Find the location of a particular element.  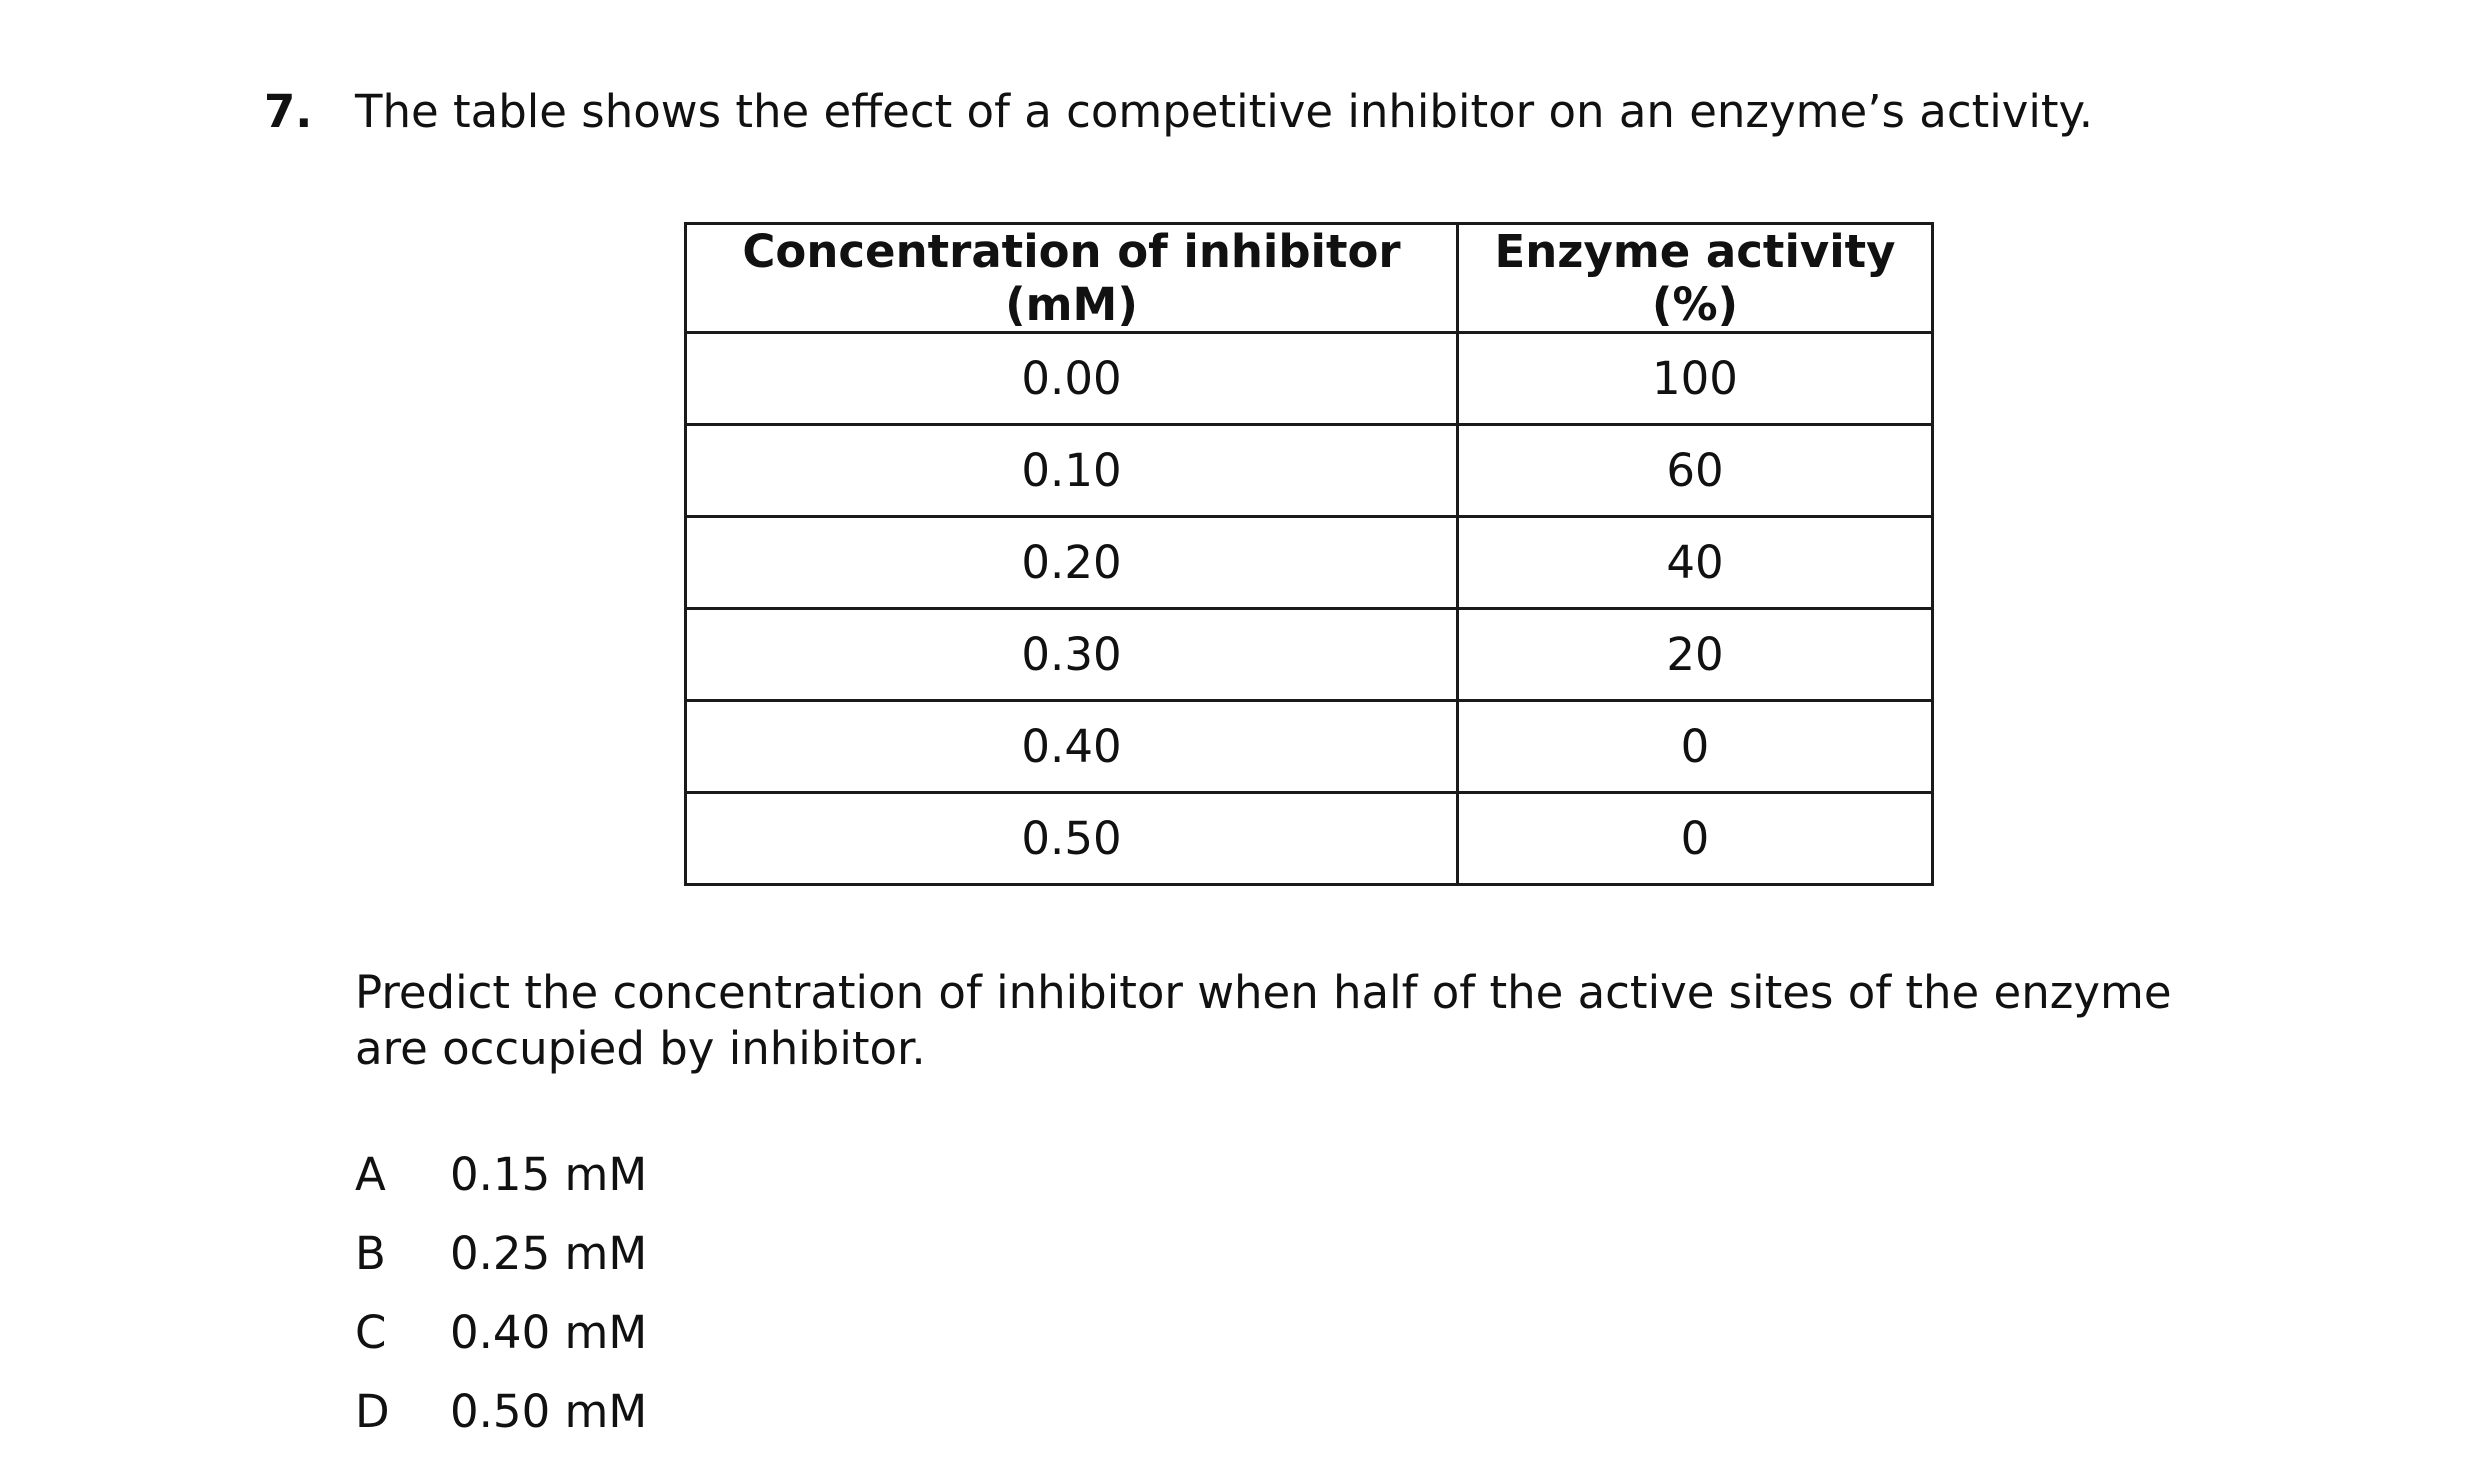

activity-cell: 100 is located at coordinates (1695, 378).